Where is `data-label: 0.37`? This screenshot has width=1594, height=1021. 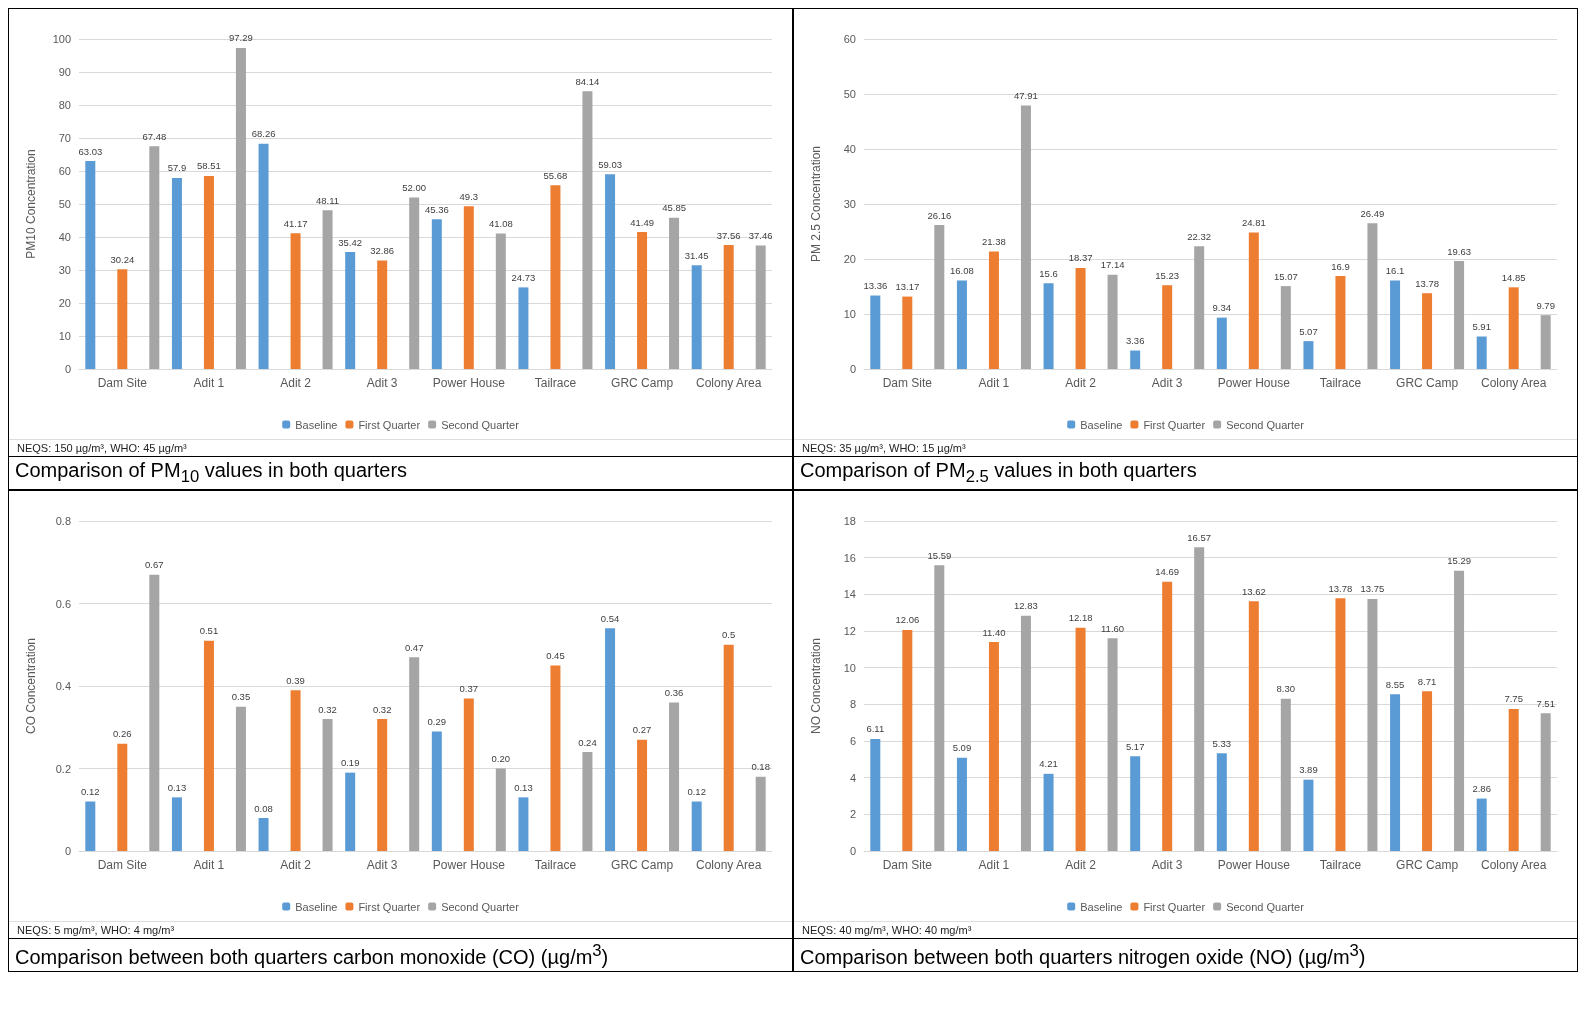 data-label: 0.37 is located at coordinates (469, 688).